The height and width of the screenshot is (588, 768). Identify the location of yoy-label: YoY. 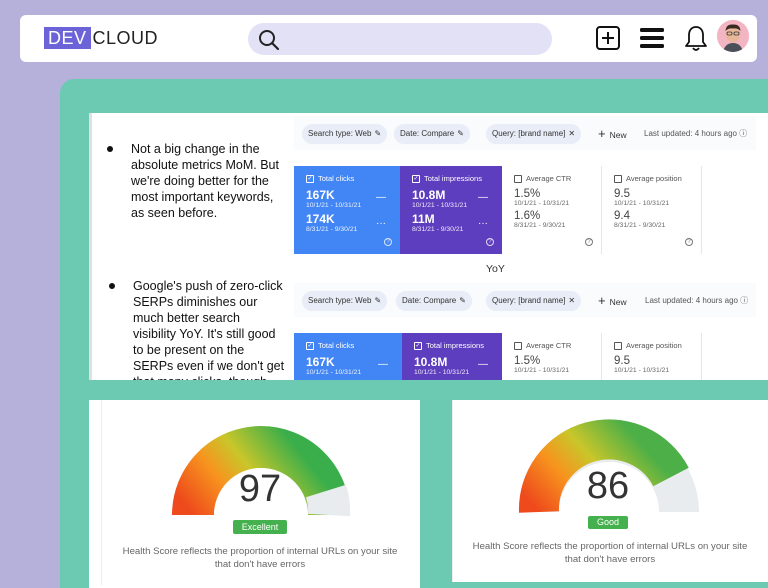
(495, 269).